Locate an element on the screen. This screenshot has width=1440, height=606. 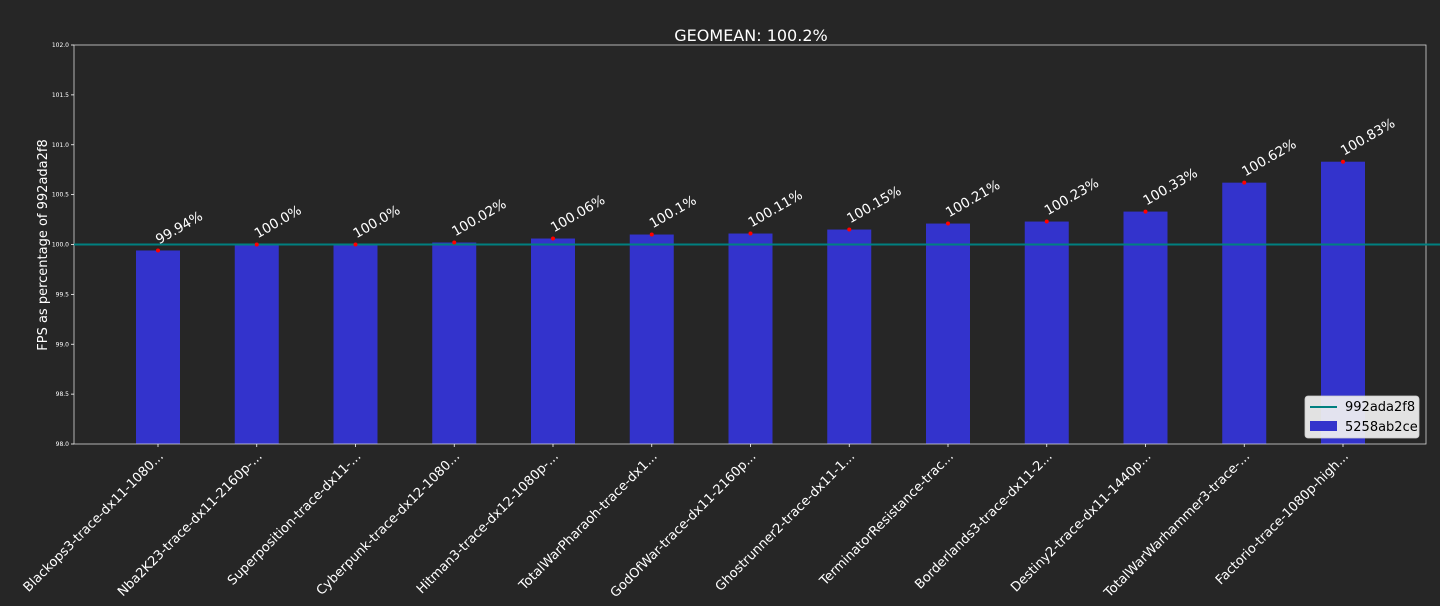
data-label: 100.21% is located at coordinates (973, 199).